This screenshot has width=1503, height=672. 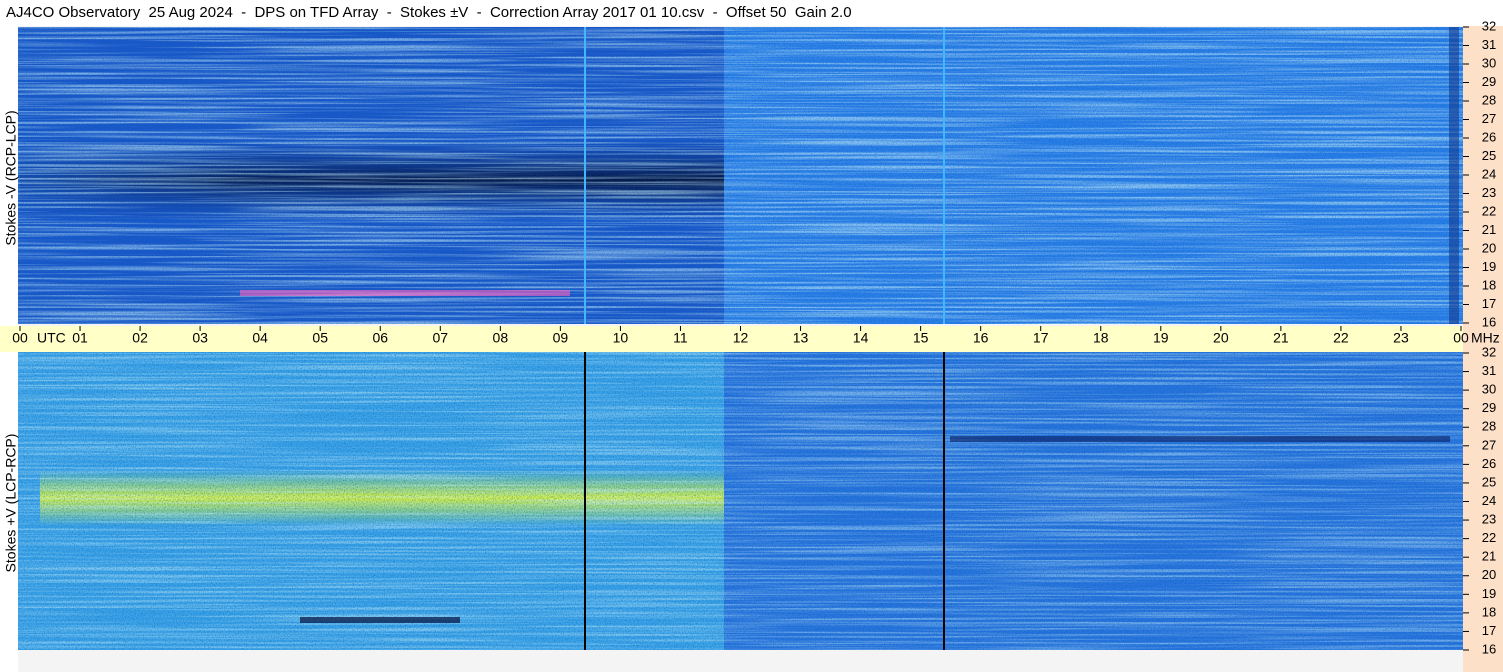 I want to click on x-tick-label: 22, so click(x=1341, y=338).